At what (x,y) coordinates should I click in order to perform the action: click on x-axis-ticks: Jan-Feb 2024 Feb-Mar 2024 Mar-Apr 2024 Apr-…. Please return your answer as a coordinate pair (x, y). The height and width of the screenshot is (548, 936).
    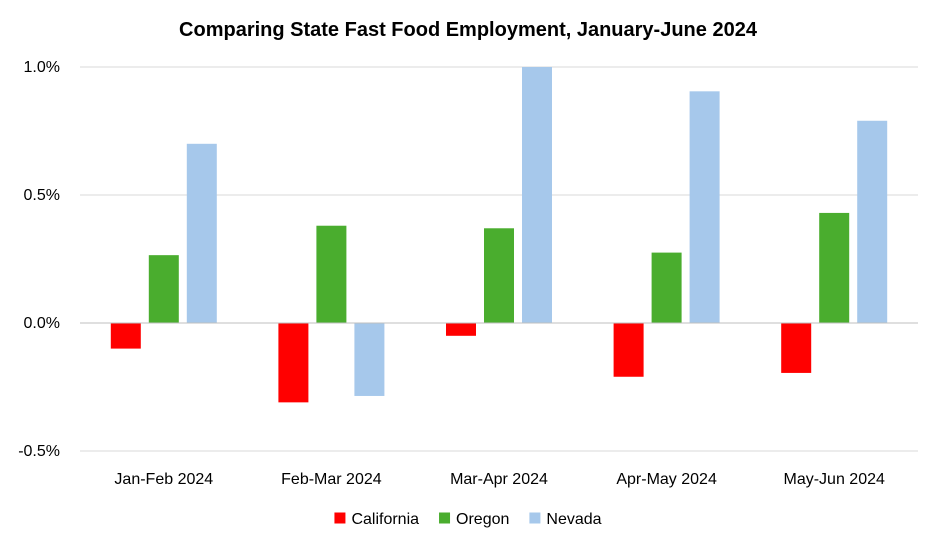
    Looking at the image, I should click on (499, 479).